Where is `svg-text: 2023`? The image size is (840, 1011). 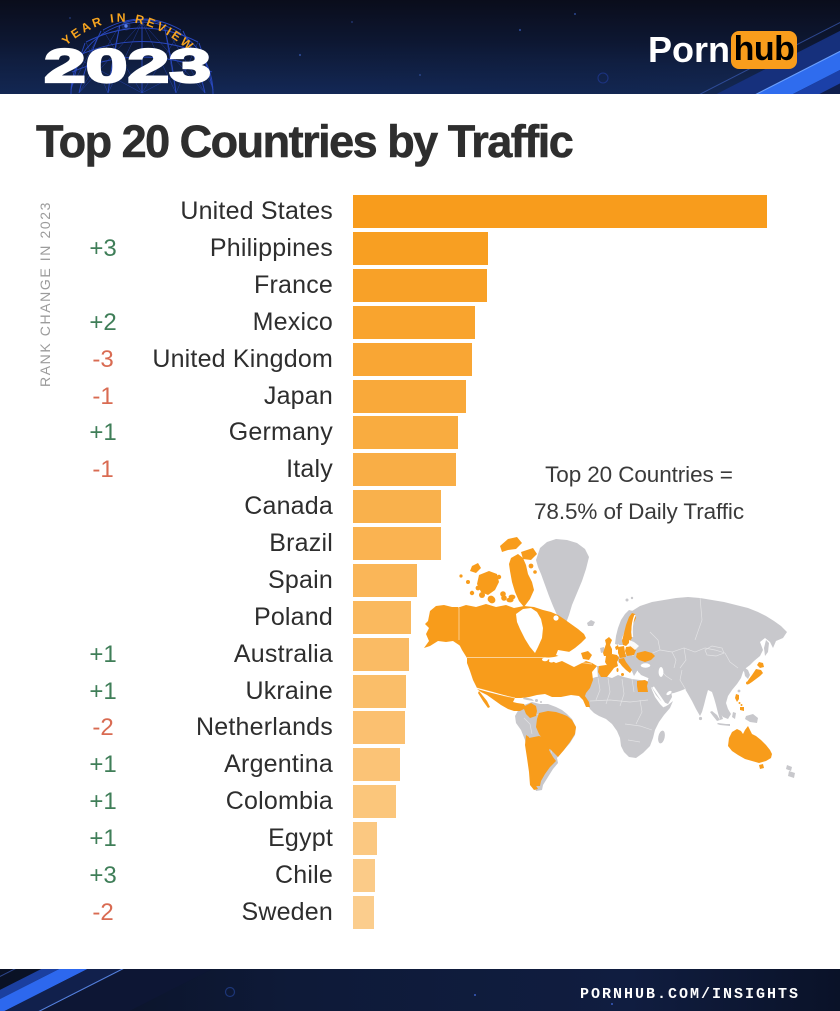
svg-text: 2023 is located at coordinates (127, 65).